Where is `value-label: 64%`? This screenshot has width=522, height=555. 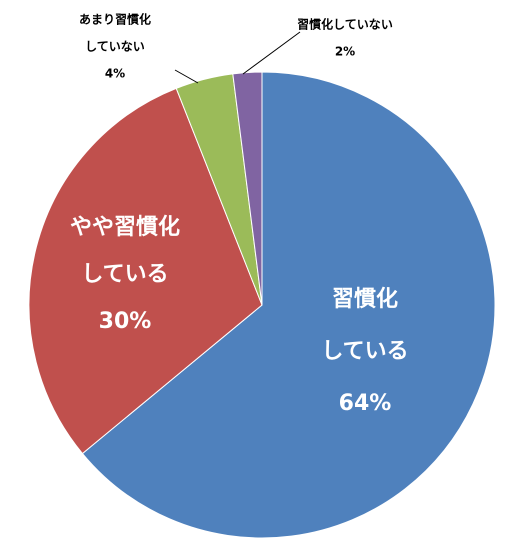 value-label: 64% is located at coordinates (365, 403).